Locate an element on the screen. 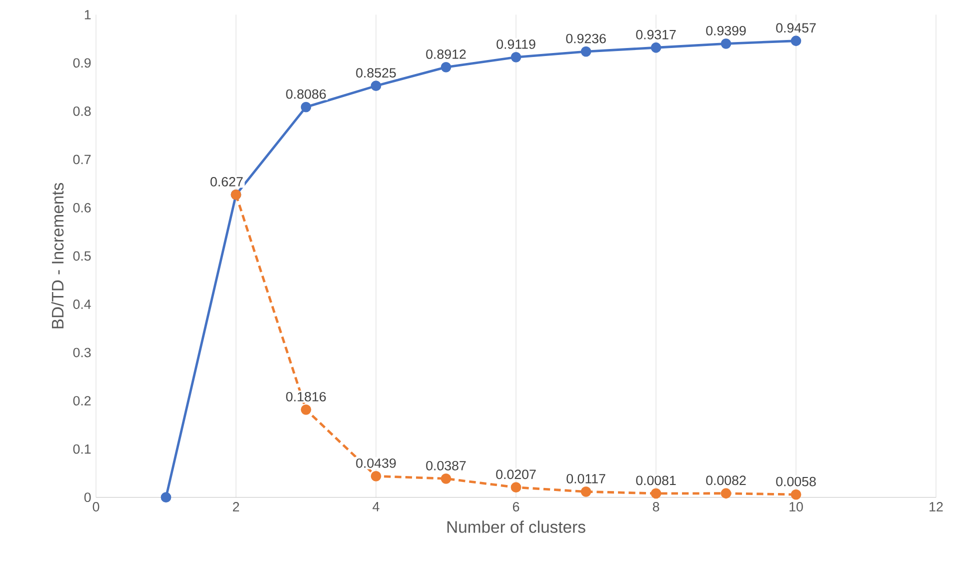 This screenshot has height=572, width=954. x-tick-label: 6 is located at coordinates (516, 507).